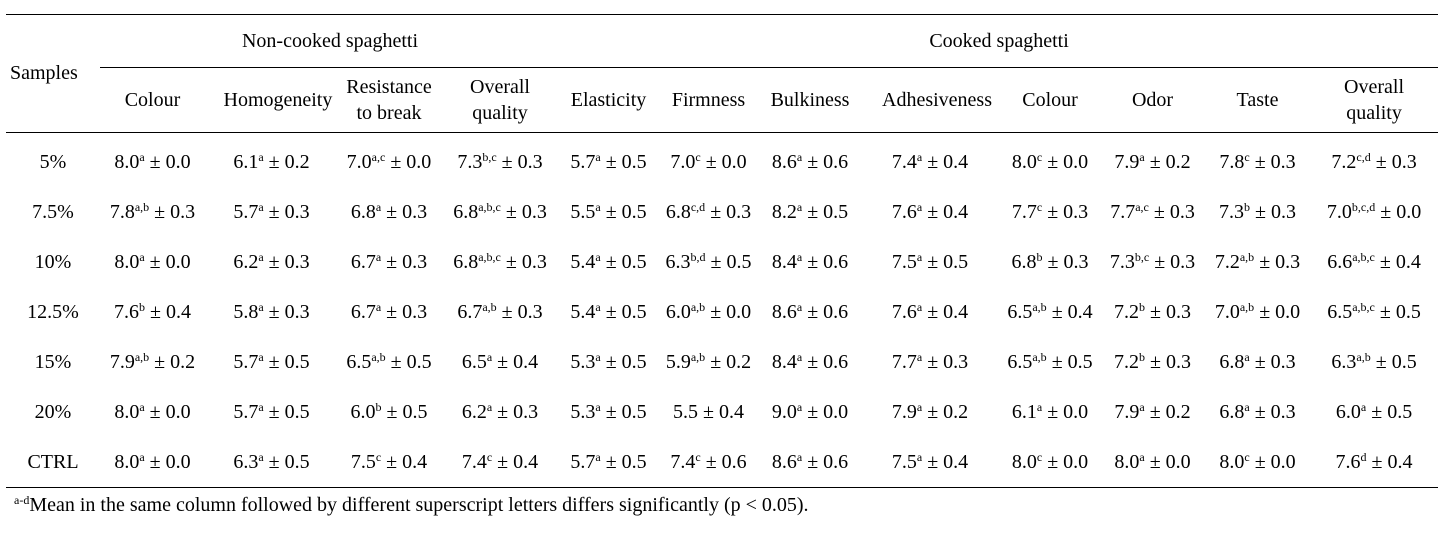 The image size is (1444, 539). Describe the element at coordinates (1227, 311) in the screenshot. I see `mean-value: 7.0` at that location.